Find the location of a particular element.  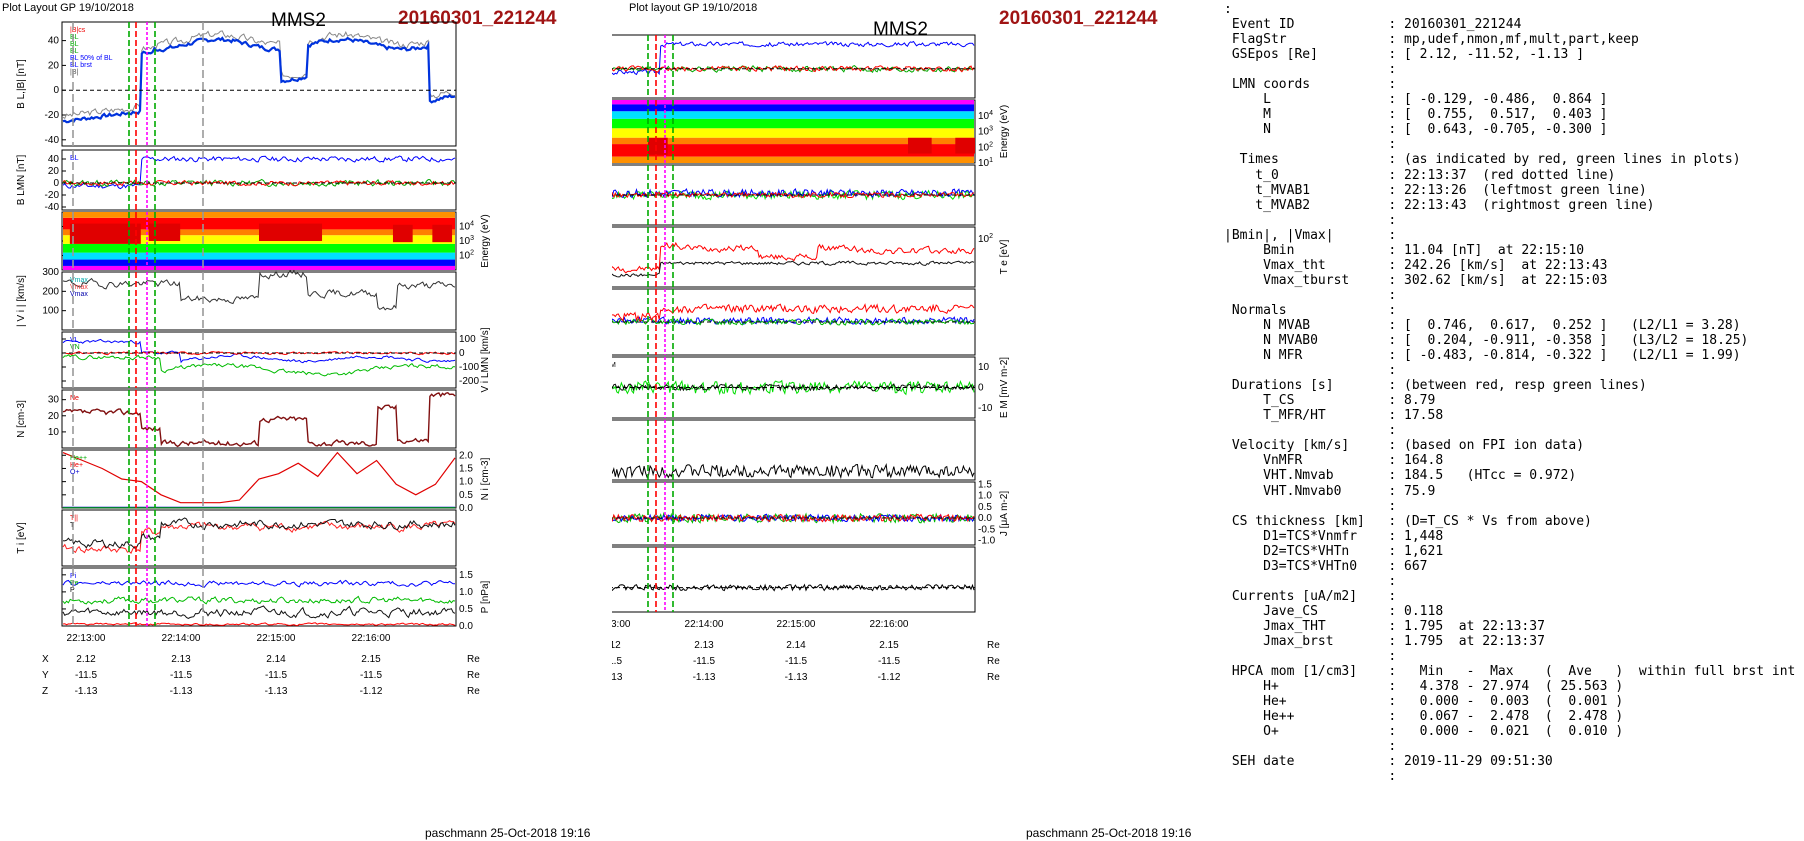

tick-label: -1.0 is located at coordinates (987, 541).